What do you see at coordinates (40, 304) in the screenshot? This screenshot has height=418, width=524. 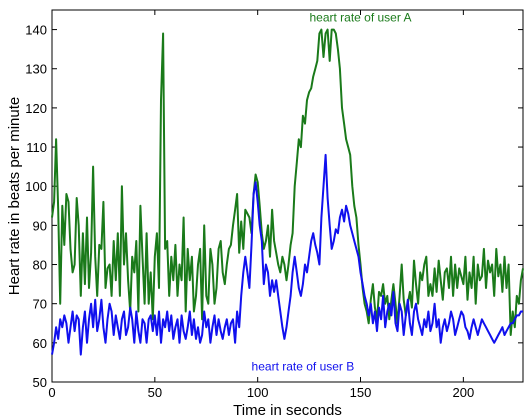 I see `y-tick-label: 70` at bounding box center [40, 304].